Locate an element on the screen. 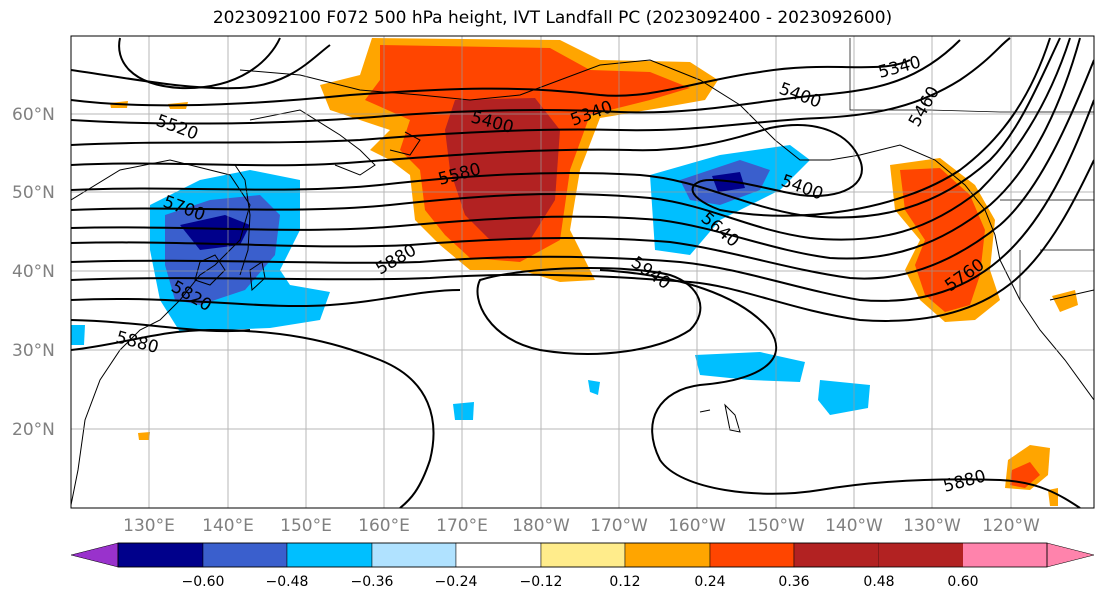 The height and width of the screenshot is (601, 1105). lon-label: 140°W is located at coordinates (854, 526).